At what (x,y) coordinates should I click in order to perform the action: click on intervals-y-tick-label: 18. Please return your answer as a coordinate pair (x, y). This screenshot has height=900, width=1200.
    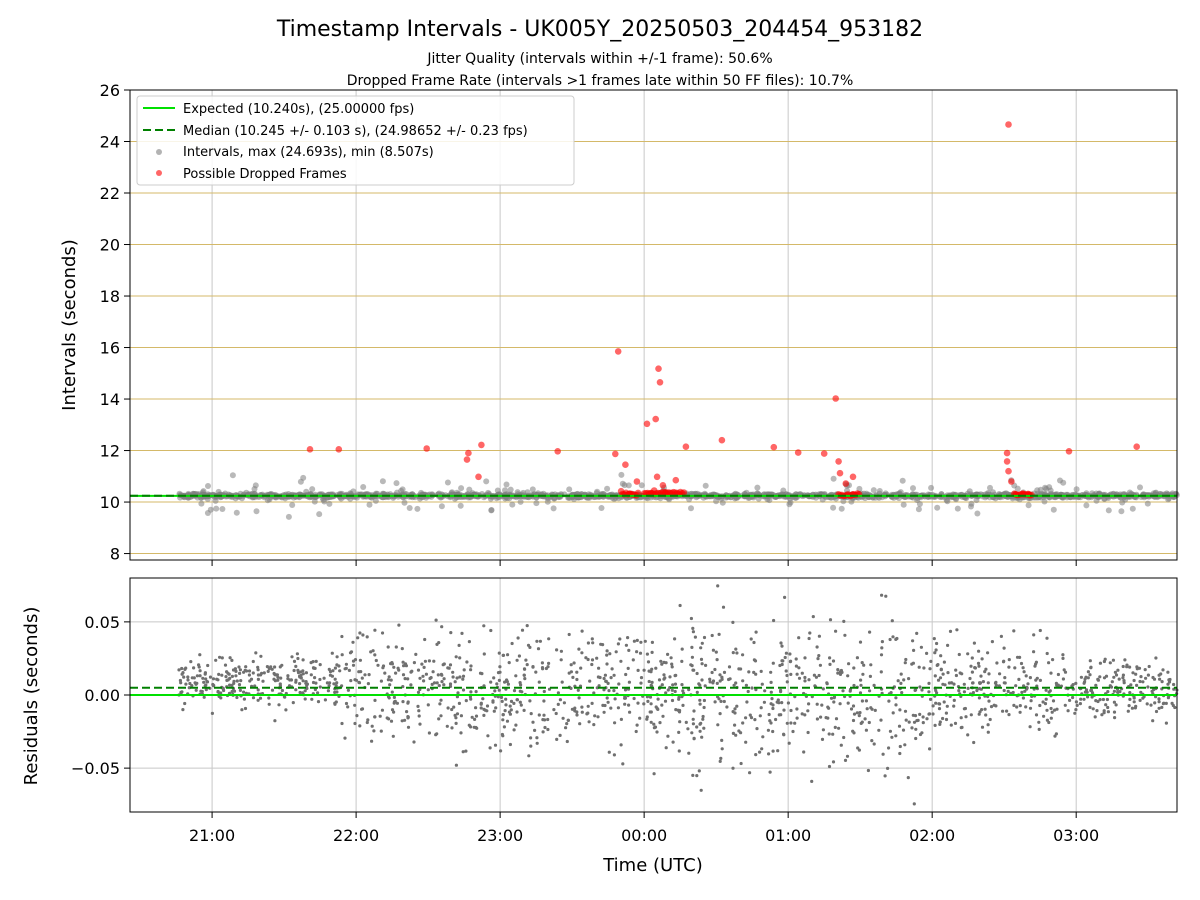
    Looking at the image, I should click on (110, 296).